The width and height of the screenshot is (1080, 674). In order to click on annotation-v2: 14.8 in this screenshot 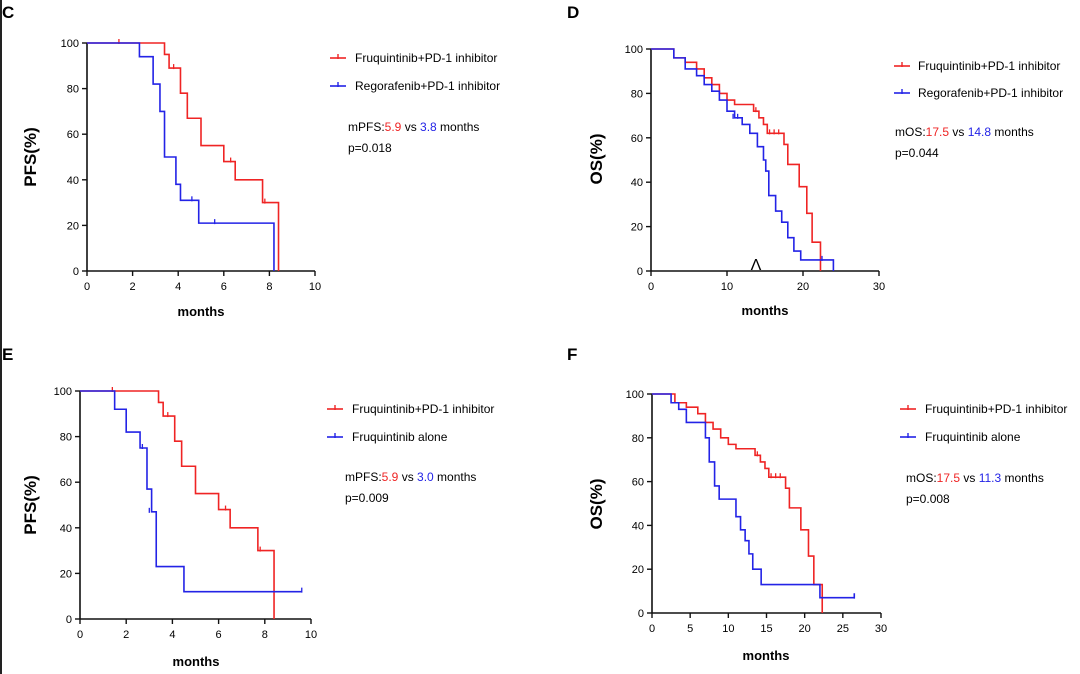, I will do `click(980, 132)`.